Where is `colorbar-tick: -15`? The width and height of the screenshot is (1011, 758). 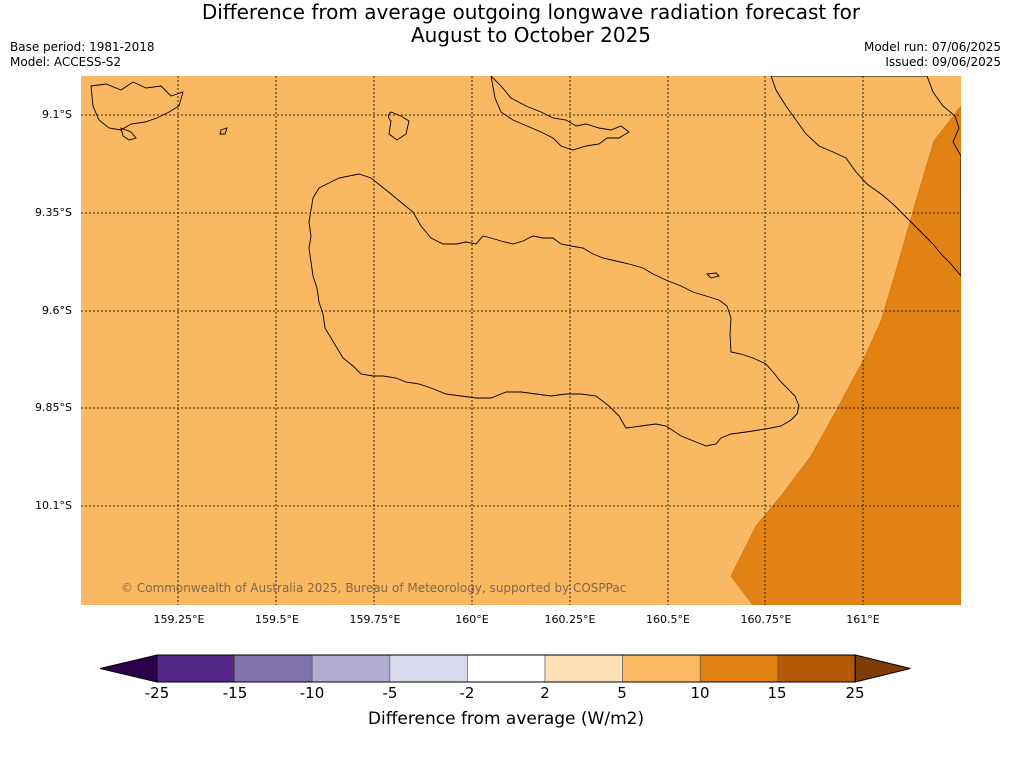
colorbar-tick: -15 is located at coordinates (235, 693).